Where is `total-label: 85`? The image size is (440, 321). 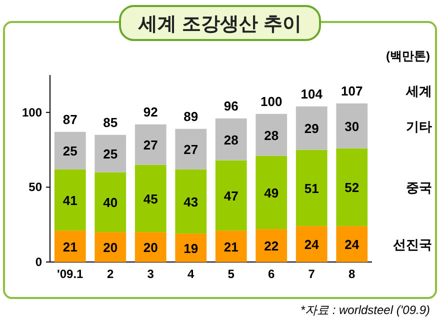 total-label: 85 is located at coordinates (110, 122).